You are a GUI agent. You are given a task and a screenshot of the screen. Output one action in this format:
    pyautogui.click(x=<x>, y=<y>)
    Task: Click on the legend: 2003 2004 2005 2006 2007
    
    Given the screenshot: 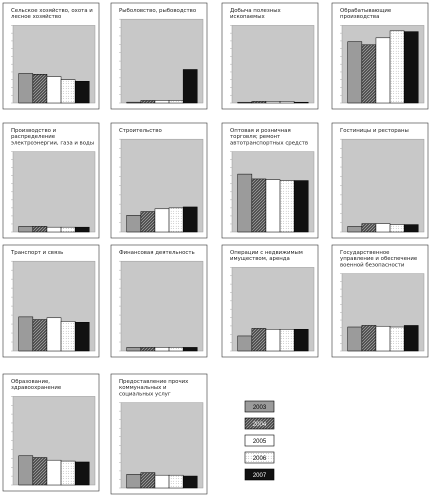 What is the action you would take?
    pyautogui.click(x=259, y=440)
    